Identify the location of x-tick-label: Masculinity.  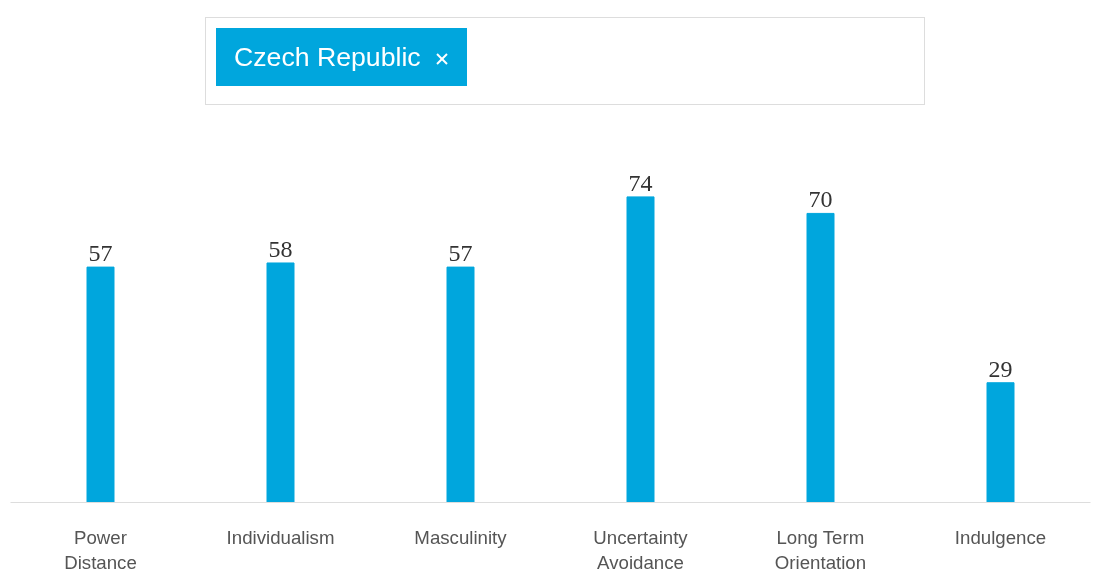
(461, 537).